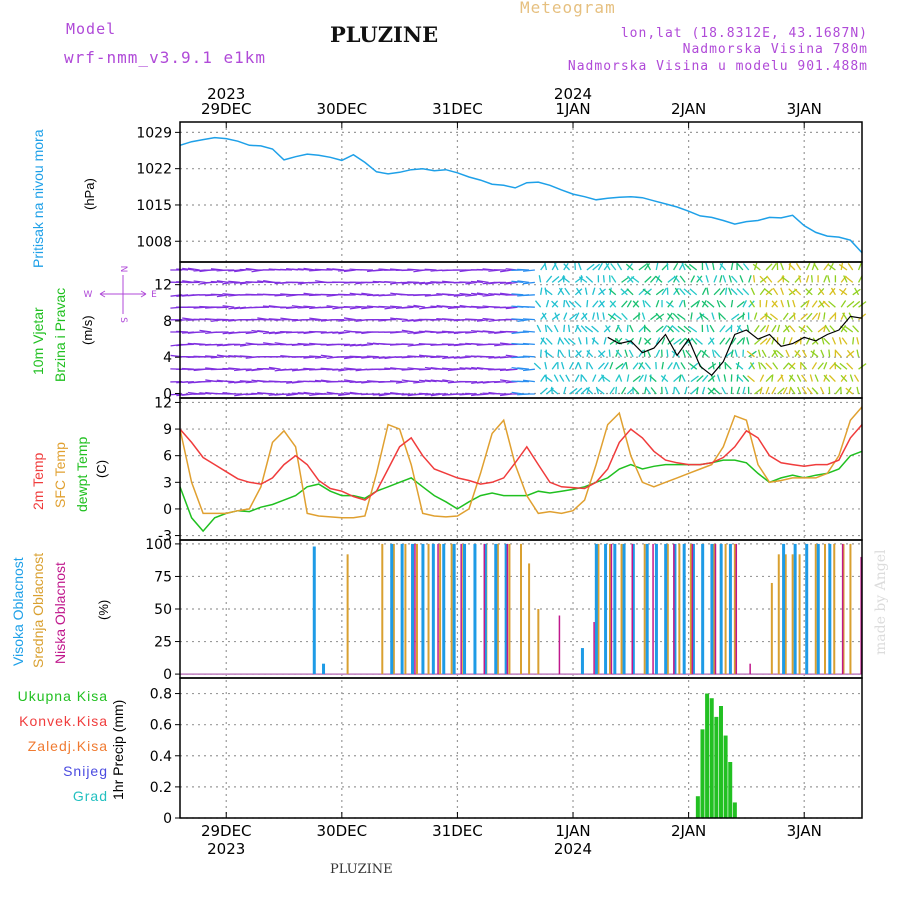  Describe the element at coordinates (121, 295) in the screenshot. I see `wind-compass: N S W E` at that location.